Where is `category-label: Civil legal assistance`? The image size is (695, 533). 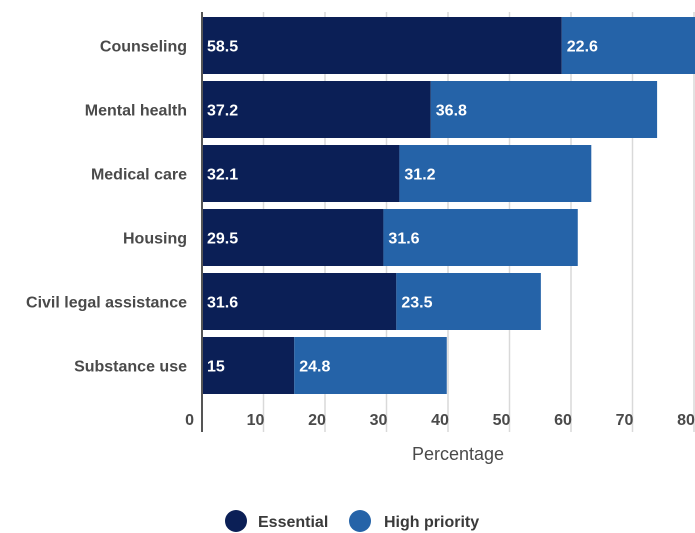
category-label: Civil legal assistance is located at coordinates (106, 303).